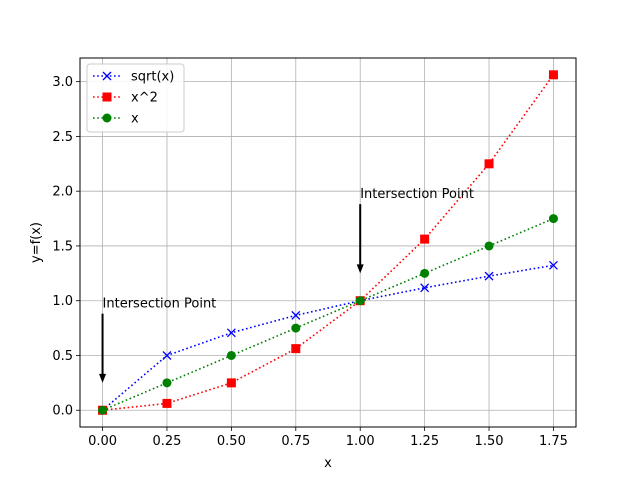 This screenshot has height=480, width=640. I want to click on legend-item-0: sqrt(x), so click(133, 77).